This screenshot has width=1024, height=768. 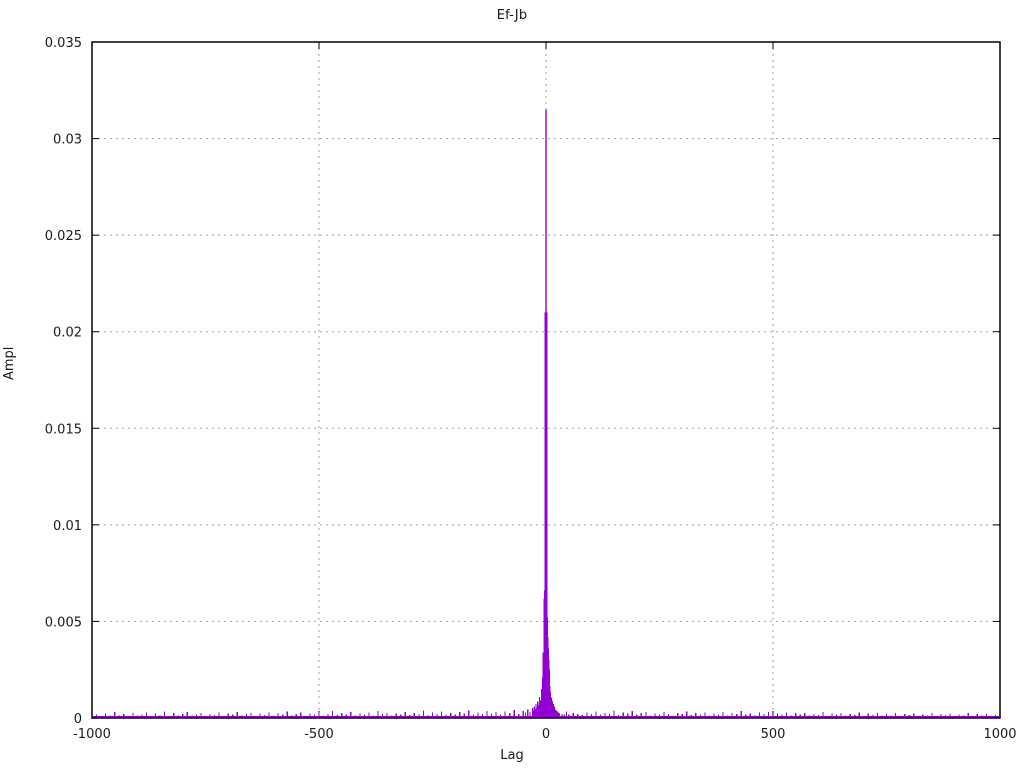 What do you see at coordinates (63, 429) in the screenshot?
I see `y-tick-label: 0.015` at bounding box center [63, 429].